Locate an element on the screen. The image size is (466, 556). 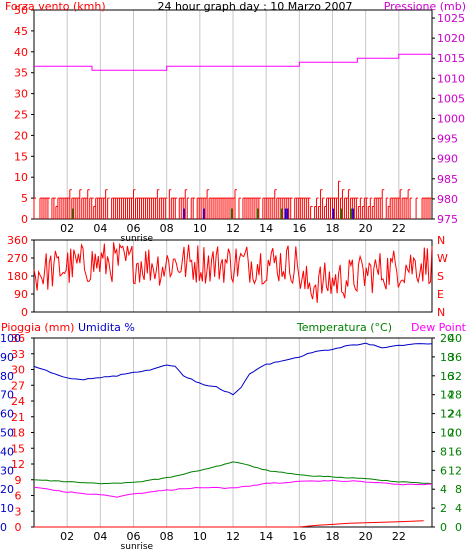
direction-tick-label: 270 is located at coordinates (17, 258).